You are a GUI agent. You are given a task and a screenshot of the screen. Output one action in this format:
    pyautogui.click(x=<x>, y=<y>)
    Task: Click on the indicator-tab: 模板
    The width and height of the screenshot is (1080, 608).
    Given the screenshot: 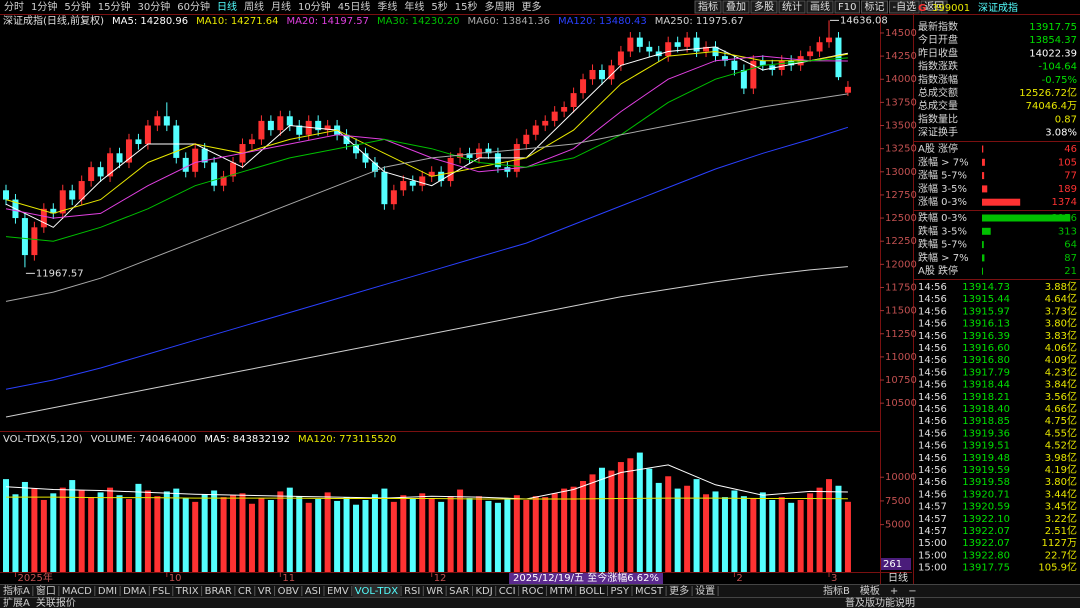 What is the action you would take?
    pyautogui.click(x=870, y=590)
    